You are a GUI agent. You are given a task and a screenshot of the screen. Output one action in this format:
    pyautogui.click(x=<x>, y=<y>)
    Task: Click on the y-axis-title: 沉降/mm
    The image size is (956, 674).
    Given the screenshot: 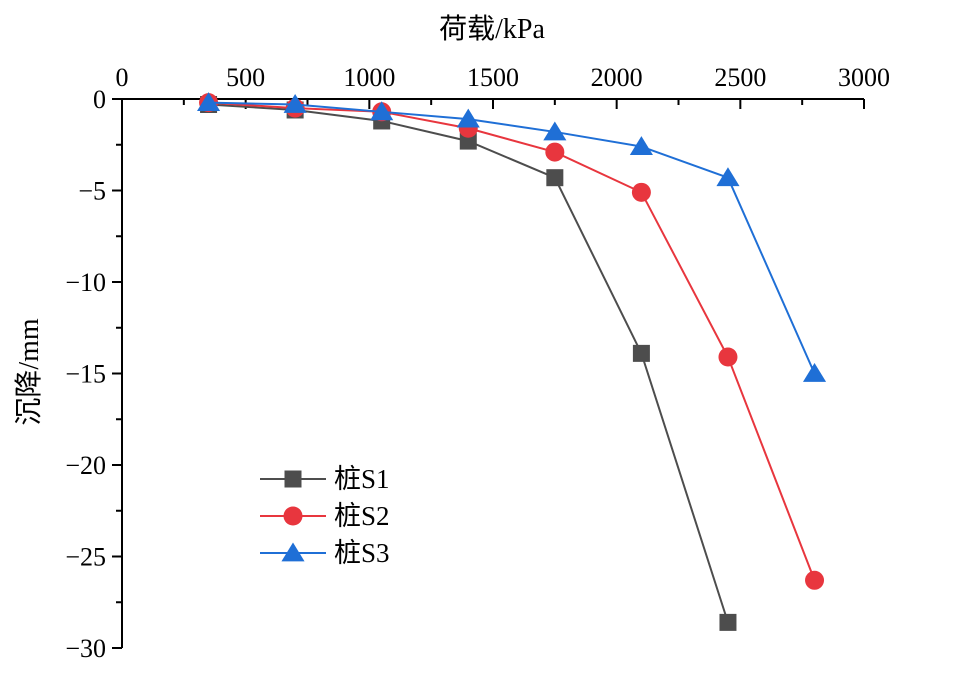 What is the action you would take?
    pyautogui.click(x=29, y=372)
    